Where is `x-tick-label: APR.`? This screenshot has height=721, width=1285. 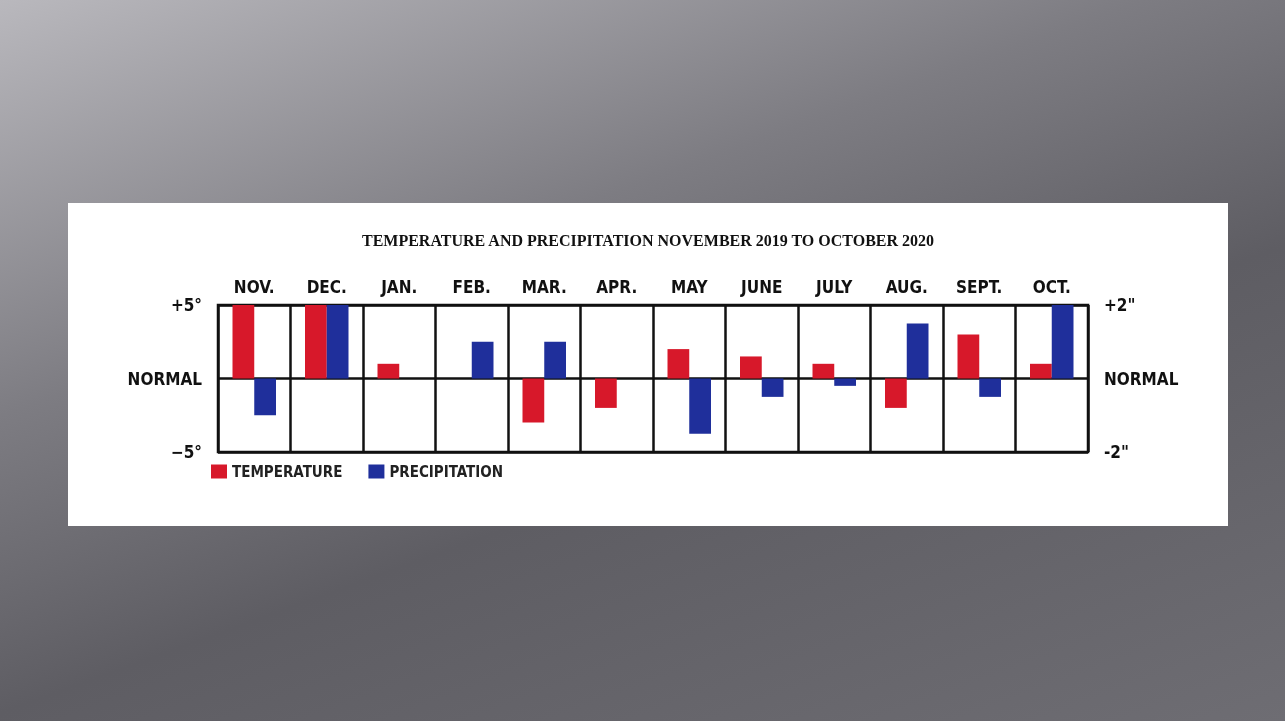
x-tick-label: APR. is located at coordinates (617, 286).